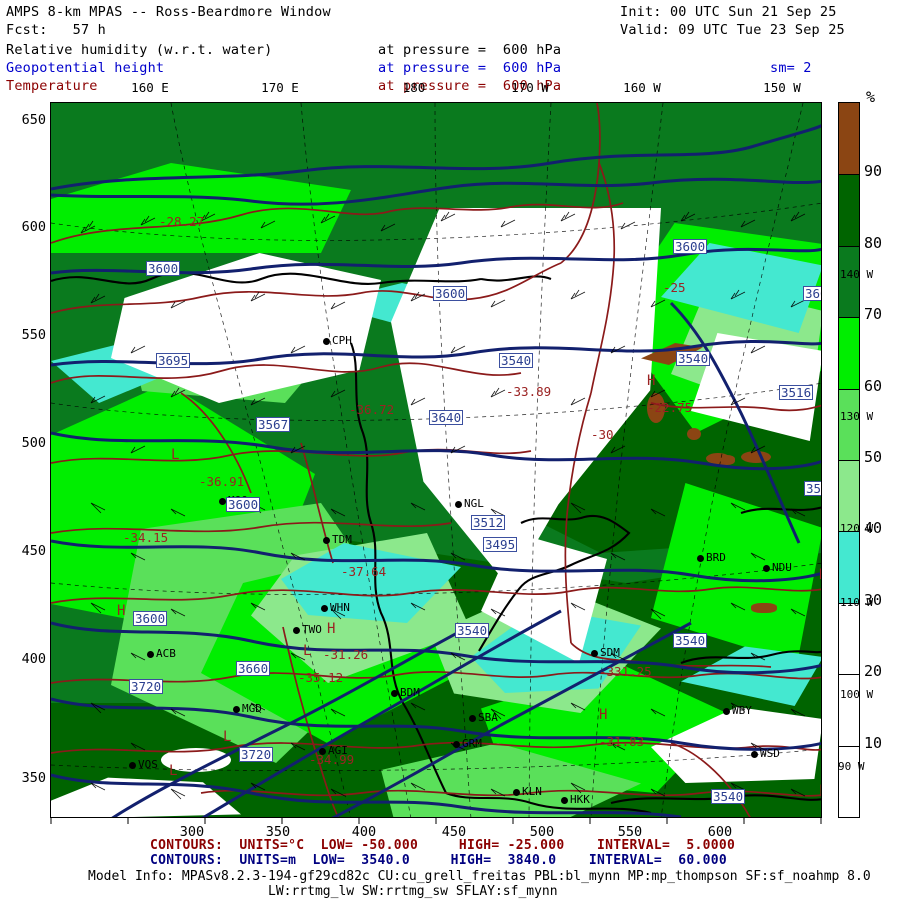 This screenshot has height=900, width=900. Describe the element at coordinates (873, 671) in the screenshot. I see `colorbar-tick-20: 20` at that location.